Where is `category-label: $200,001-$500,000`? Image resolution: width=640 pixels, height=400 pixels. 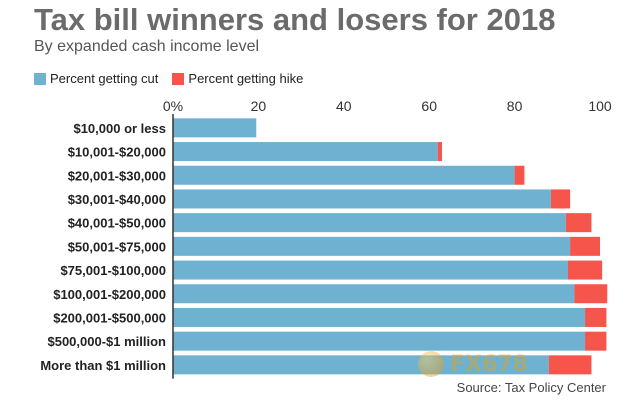
category-label: $200,001-$500,000 is located at coordinates (109, 317).